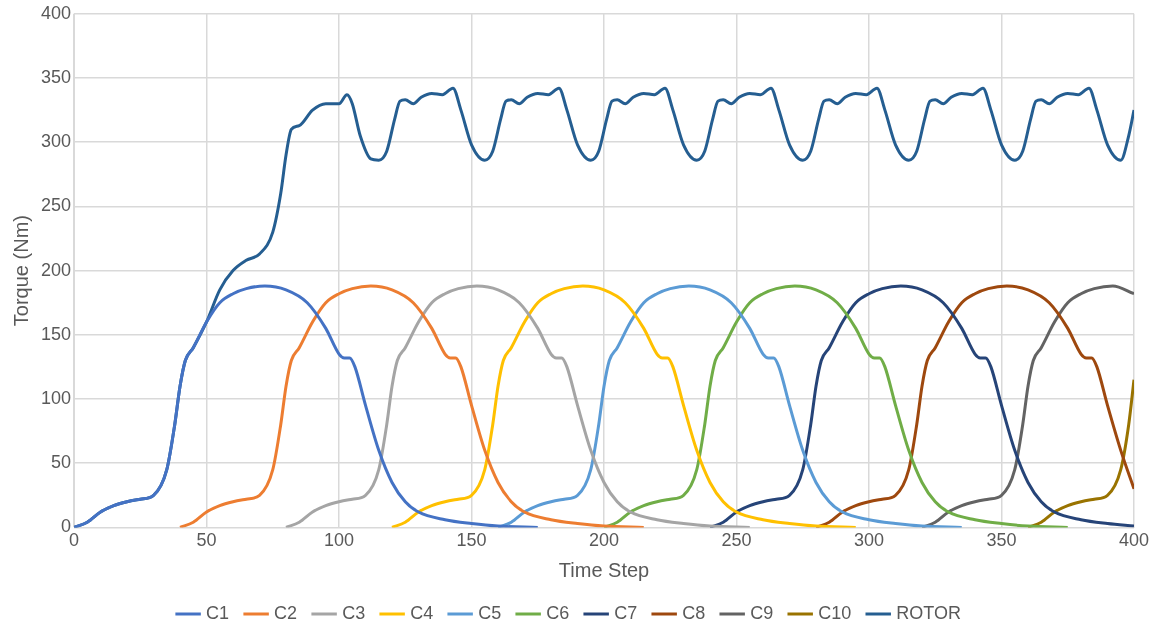  What do you see at coordinates (928, 612) in the screenshot?
I see `legend-label: ROTOR` at bounding box center [928, 612].